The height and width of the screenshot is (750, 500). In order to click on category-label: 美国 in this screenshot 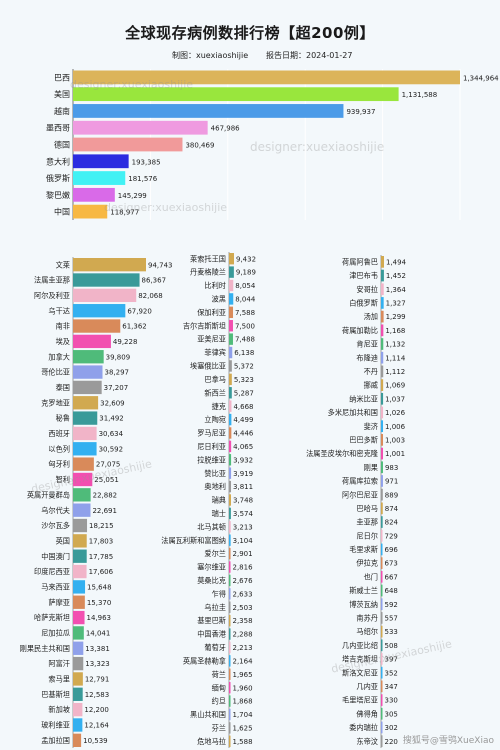, I will do `click(62, 94)`.